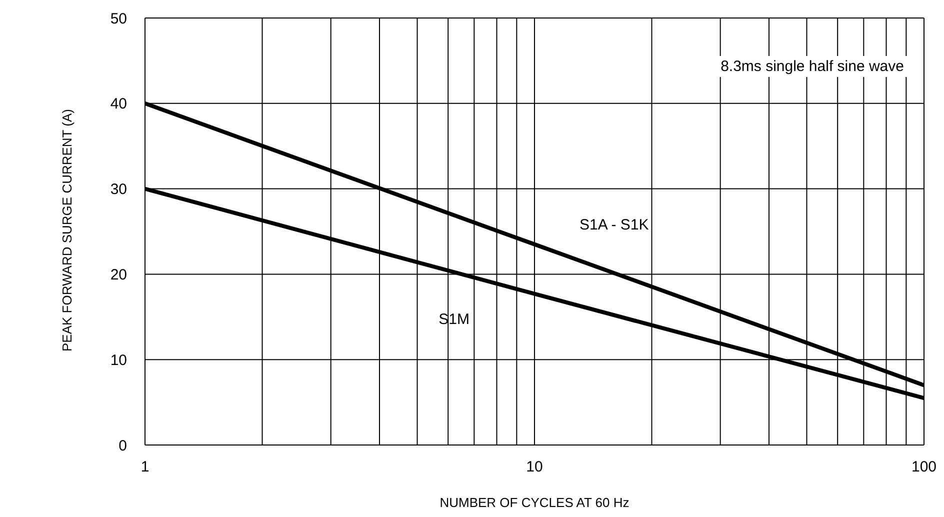 The image size is (944, 517). I want to click on annotation: 8.3ms single half sine wave, so click(812, 66).